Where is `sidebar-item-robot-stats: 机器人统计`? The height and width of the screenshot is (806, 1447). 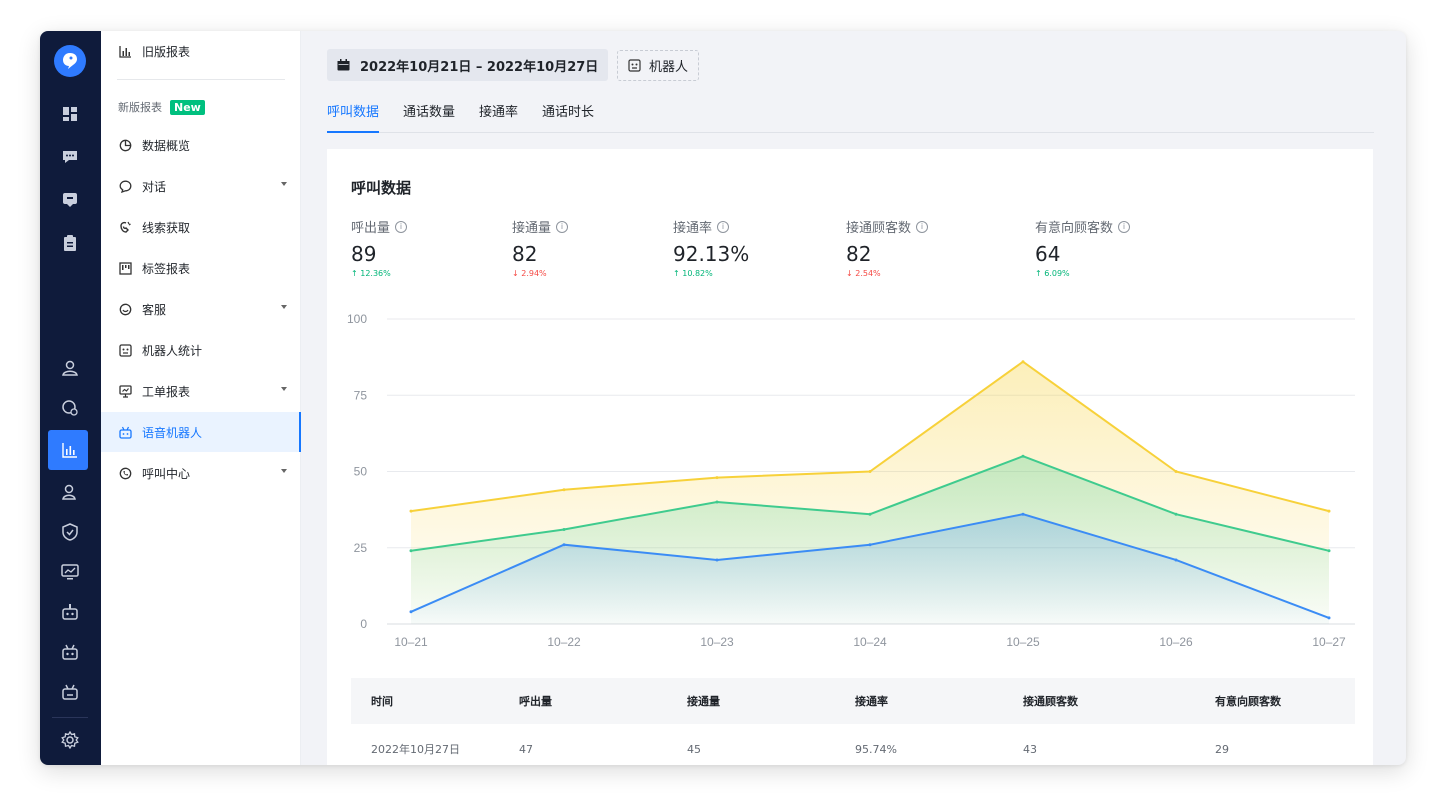 sidebar-item-robot-stats: 机器人统计 is located at coordinates (201, 350).